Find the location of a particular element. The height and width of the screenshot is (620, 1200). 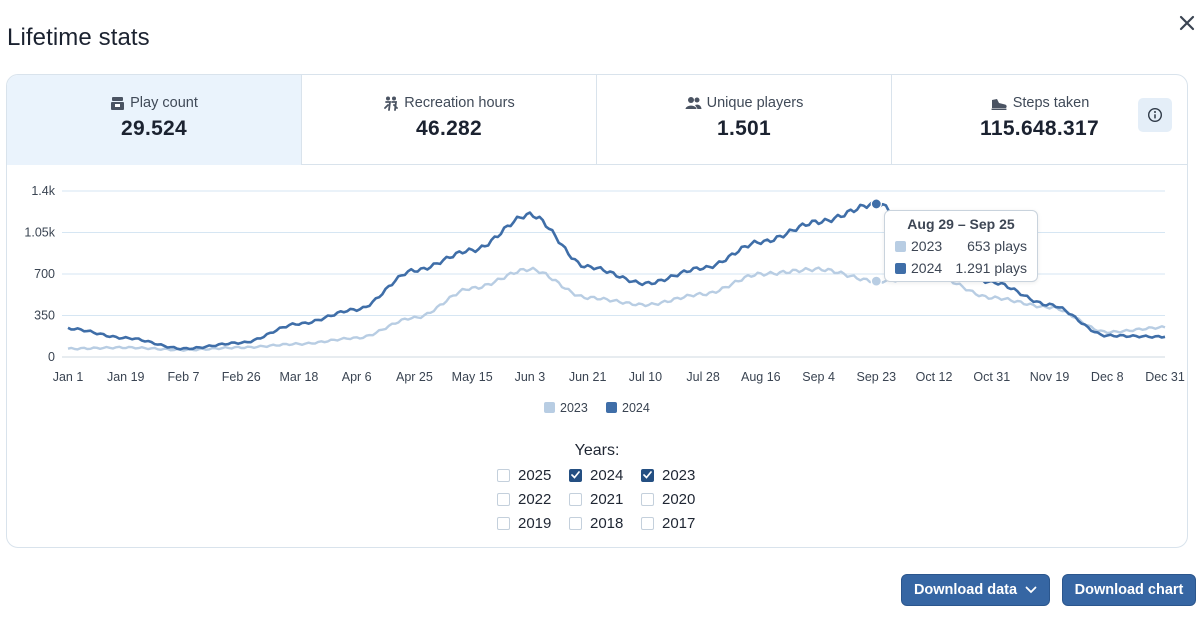

x-tick-label: Dec 31 is located at coordinates (1165, 377).